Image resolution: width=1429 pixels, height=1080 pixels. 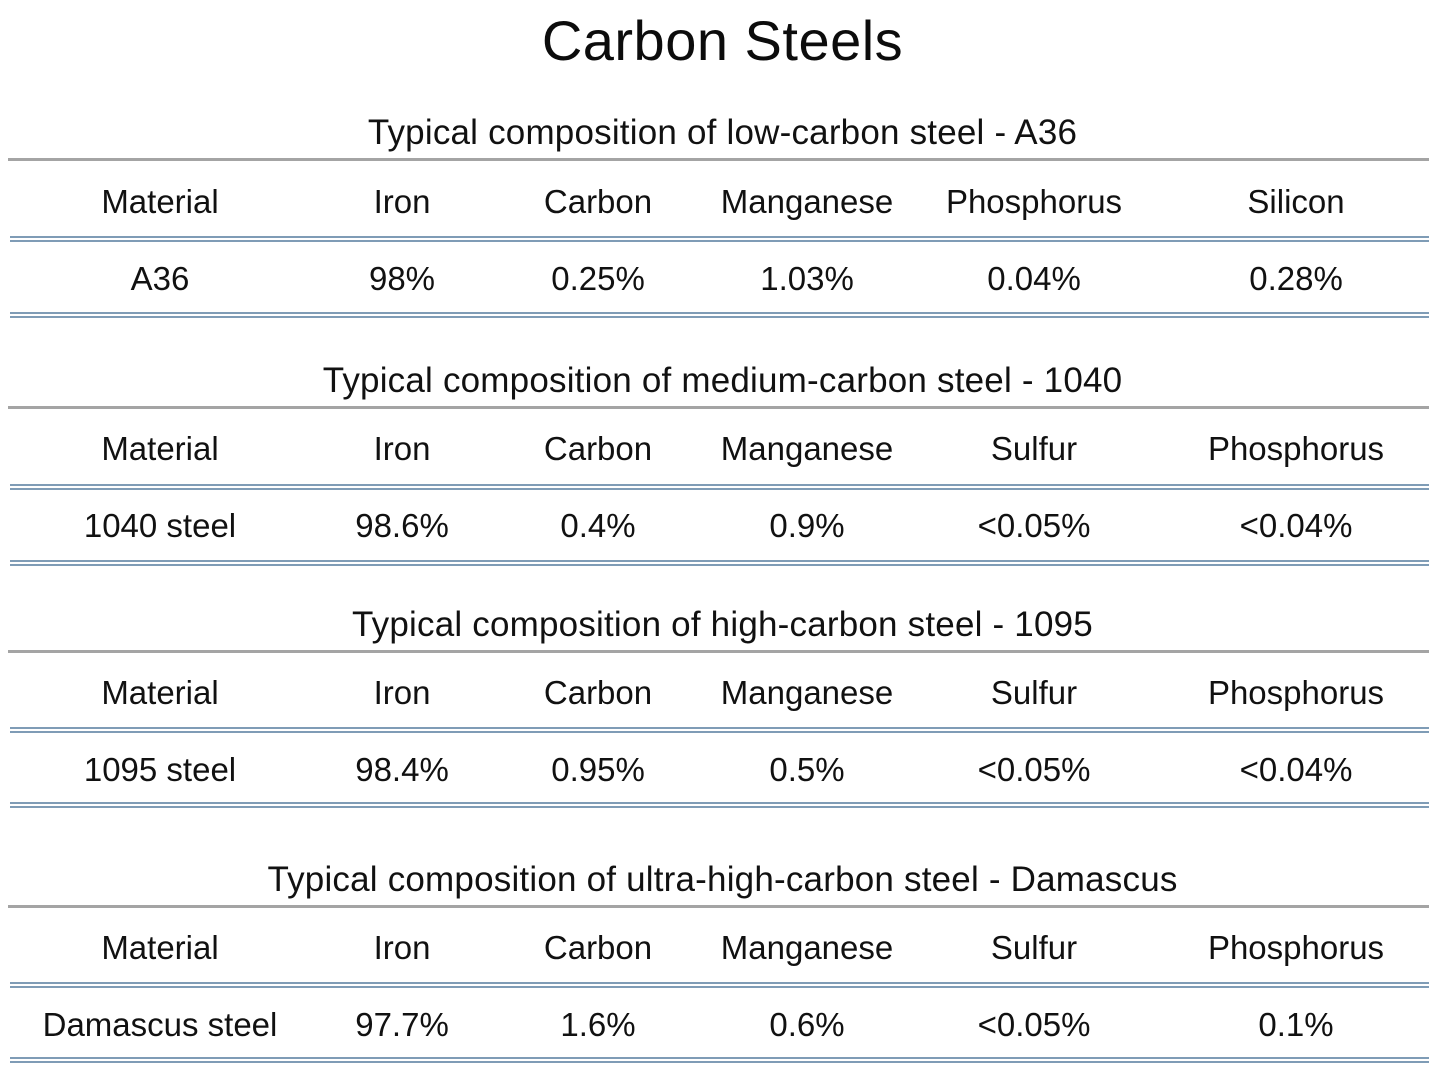 I want to click on cell-iron: 98.6%, so click(x=402, y=525).